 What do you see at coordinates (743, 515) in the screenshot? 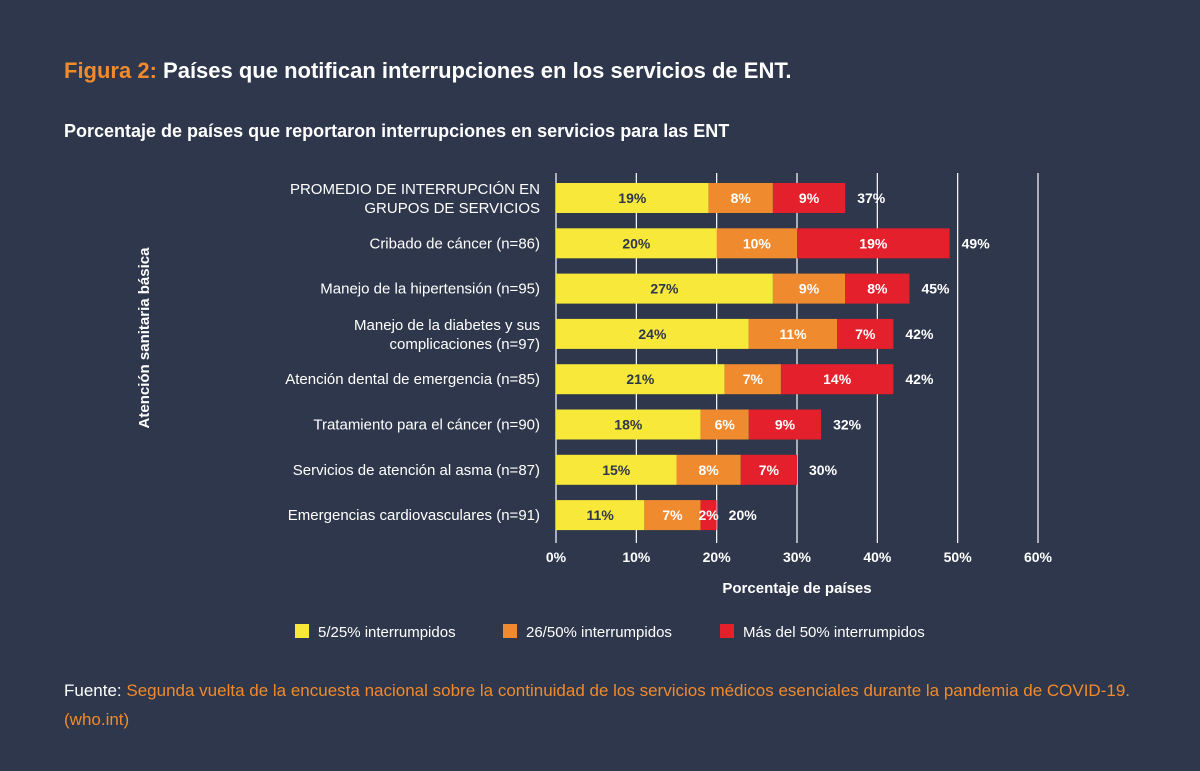
I see `total-label: 20%` at bounding box center [743, 515].